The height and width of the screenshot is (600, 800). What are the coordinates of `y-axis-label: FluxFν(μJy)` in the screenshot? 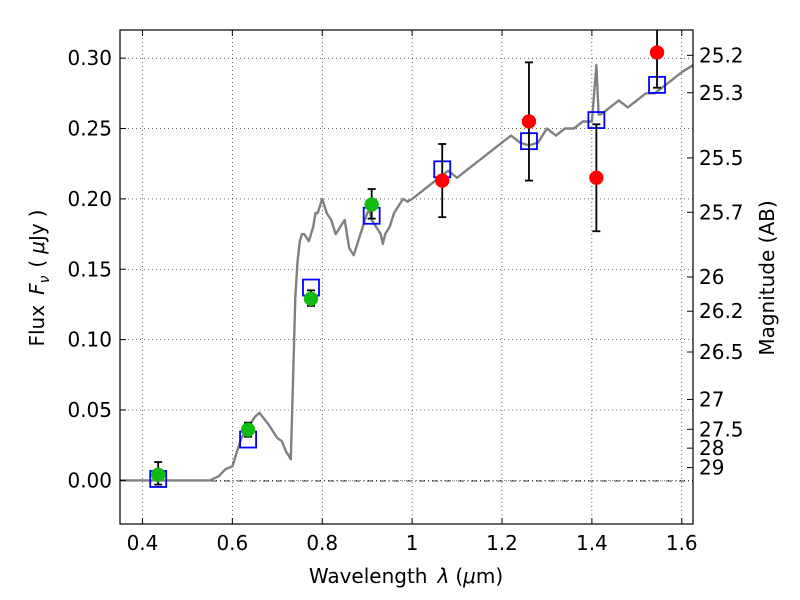 It's located at (39, 277).